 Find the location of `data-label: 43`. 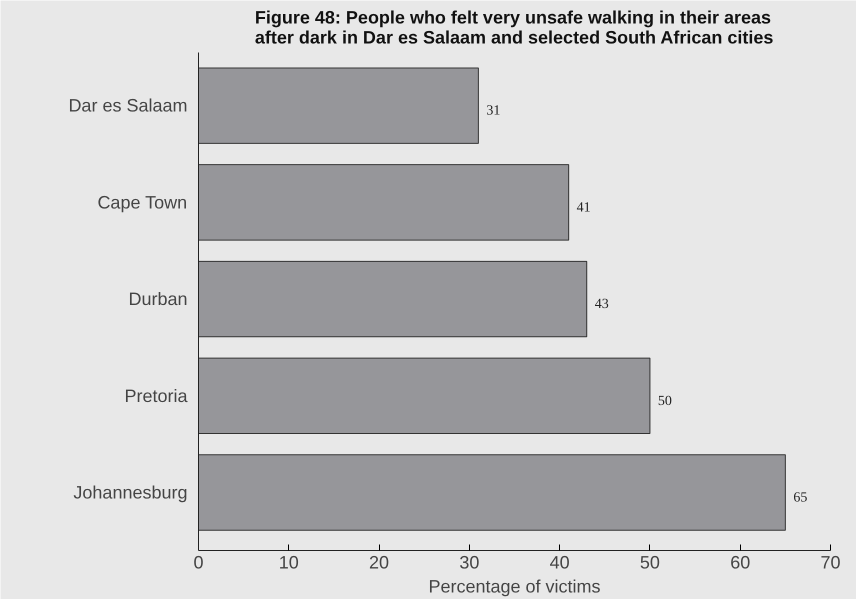

data-label: 43 is located at coordinates (601, 304).